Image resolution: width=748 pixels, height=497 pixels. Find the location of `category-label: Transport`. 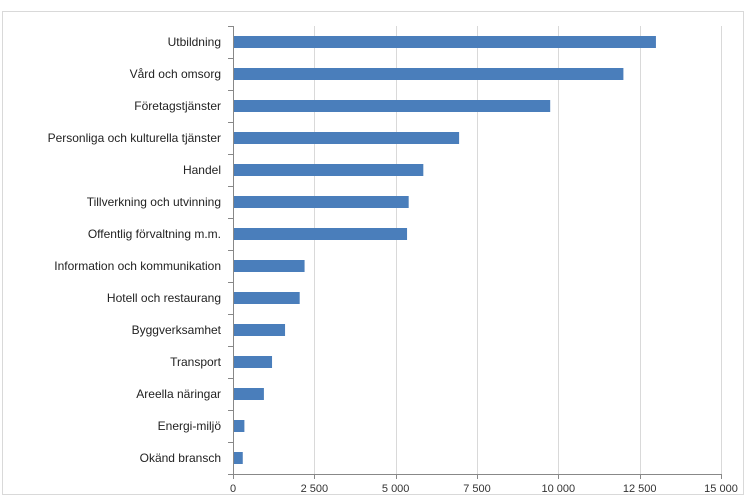

category-label: Transport is located at coordinates (196, 362).